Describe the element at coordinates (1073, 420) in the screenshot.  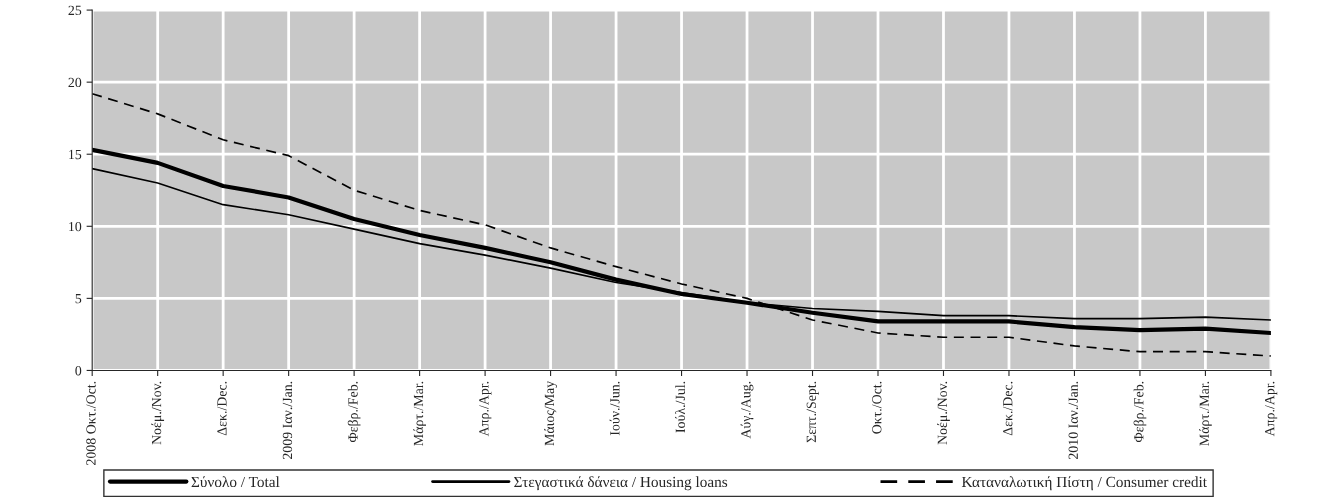
I see `x-tick-label: 2010 Ιαν./Jan.` at that location.